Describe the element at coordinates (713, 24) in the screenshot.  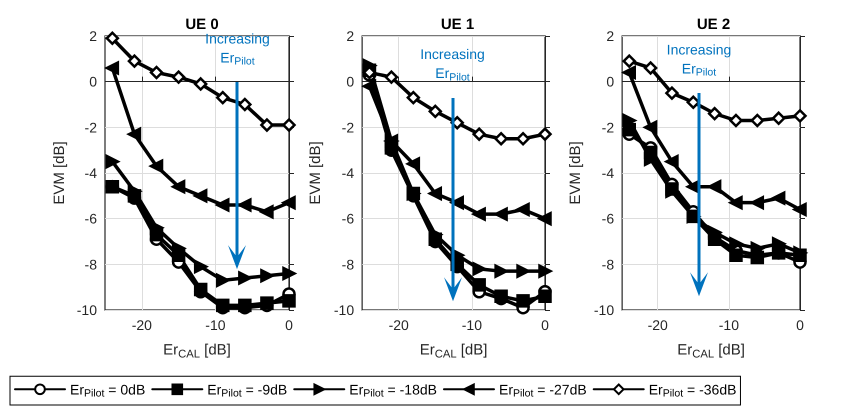
I see `chart-title: UE 2` at that location.